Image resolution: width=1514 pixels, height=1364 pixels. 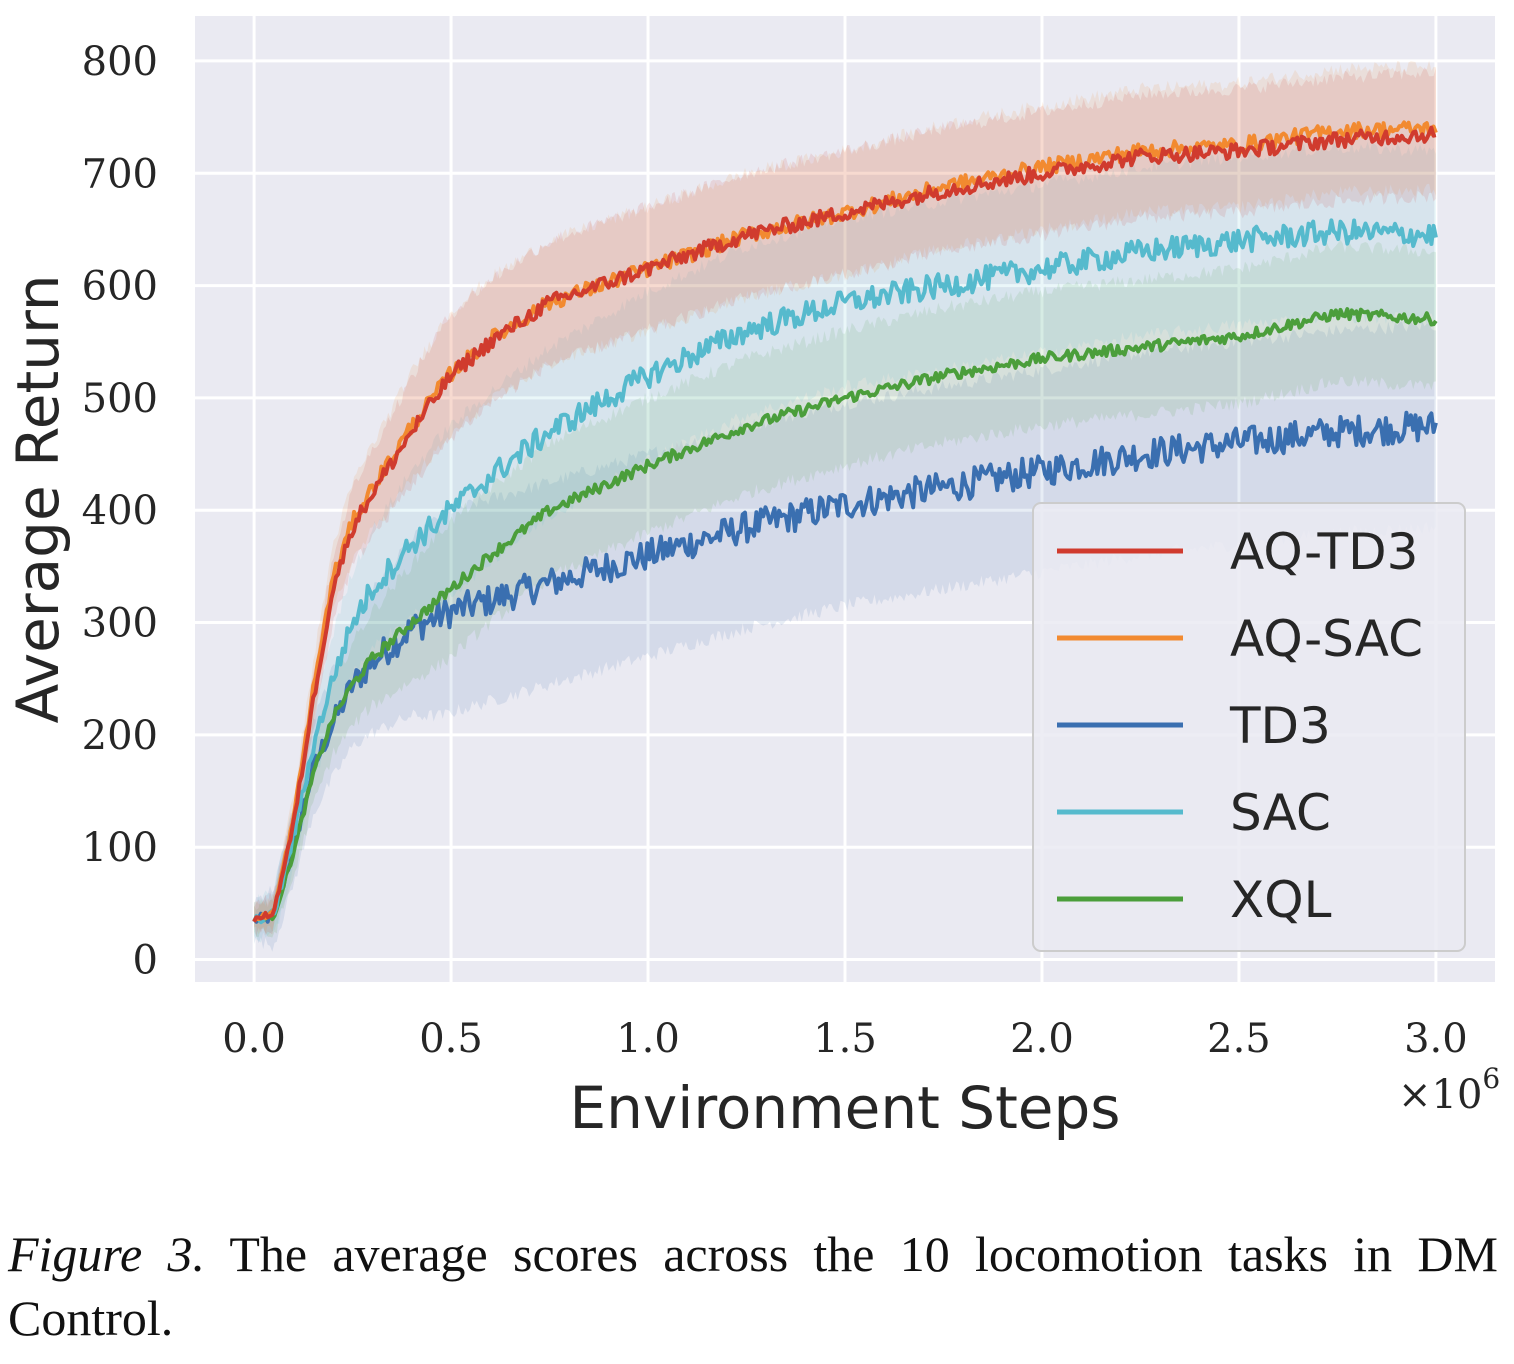 I want to click on y-tick-label: 600, so click(x=120, y=287).